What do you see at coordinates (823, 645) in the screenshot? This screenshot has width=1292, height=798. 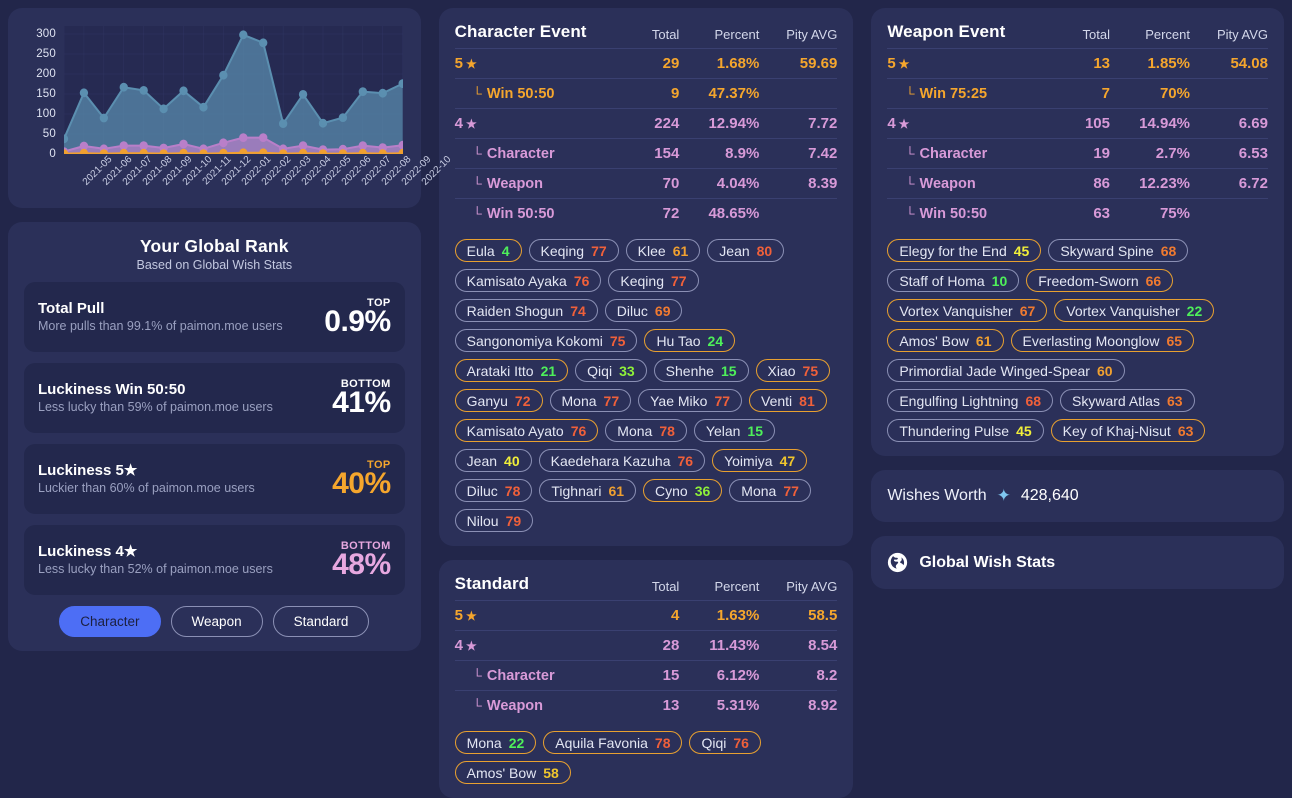 I see `row-pity: 8.54` at bounding box center [823, 645].